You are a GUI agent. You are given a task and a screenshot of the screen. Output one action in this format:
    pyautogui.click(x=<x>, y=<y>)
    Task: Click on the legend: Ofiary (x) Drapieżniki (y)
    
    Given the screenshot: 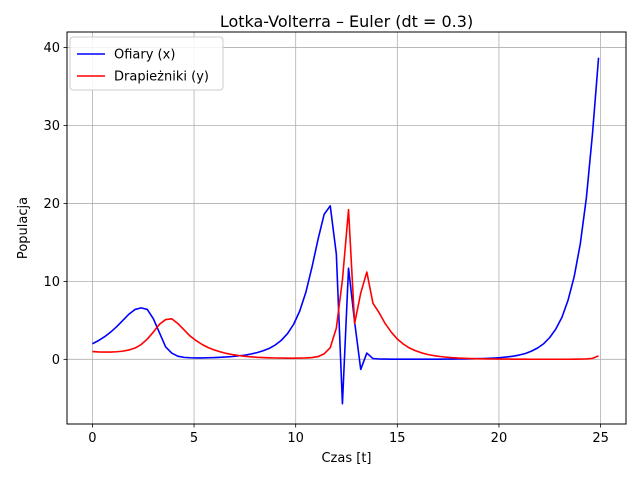 What is the action you would take?
    pyautogui.click(x=146, y=63)
    